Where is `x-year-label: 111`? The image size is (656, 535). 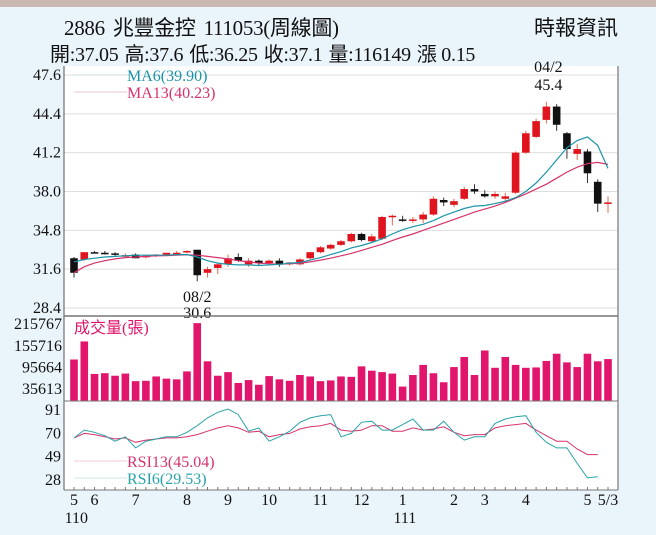
x-year-label: 111 is located at coordinates (404, 518).